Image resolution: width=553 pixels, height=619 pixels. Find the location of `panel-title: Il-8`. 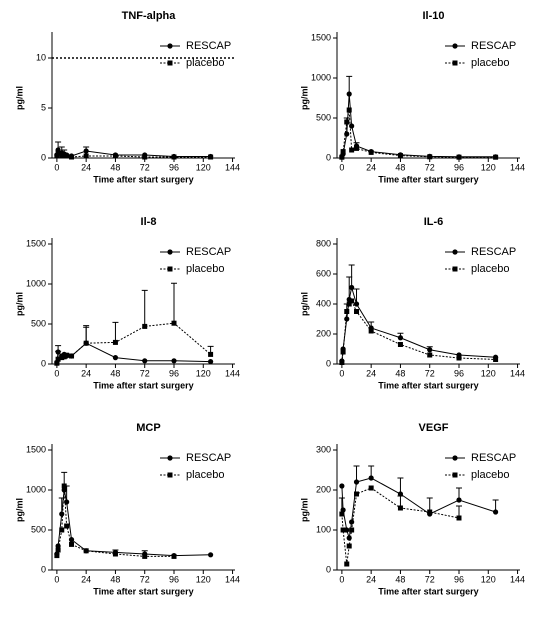

panel-title: Il-8 is located at coordinates (149, 222).